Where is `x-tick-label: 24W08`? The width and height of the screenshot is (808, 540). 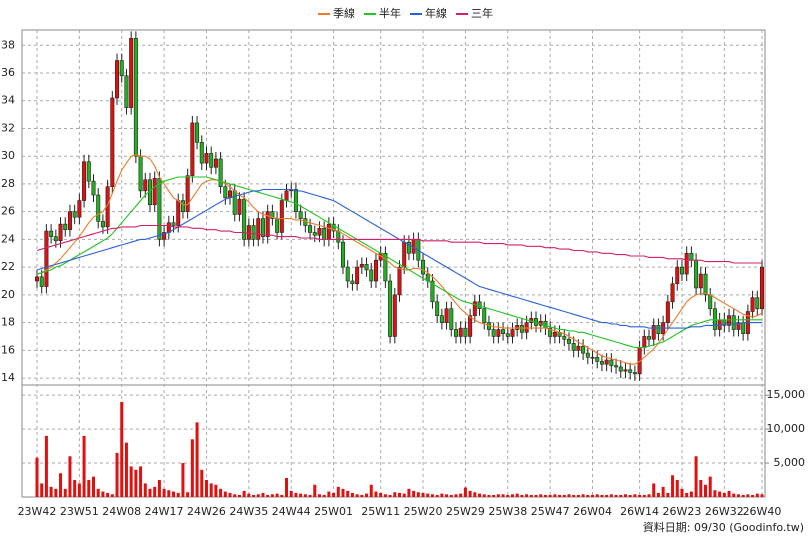 x-tick-label: 24W08 is located at coordinates (121, 511).